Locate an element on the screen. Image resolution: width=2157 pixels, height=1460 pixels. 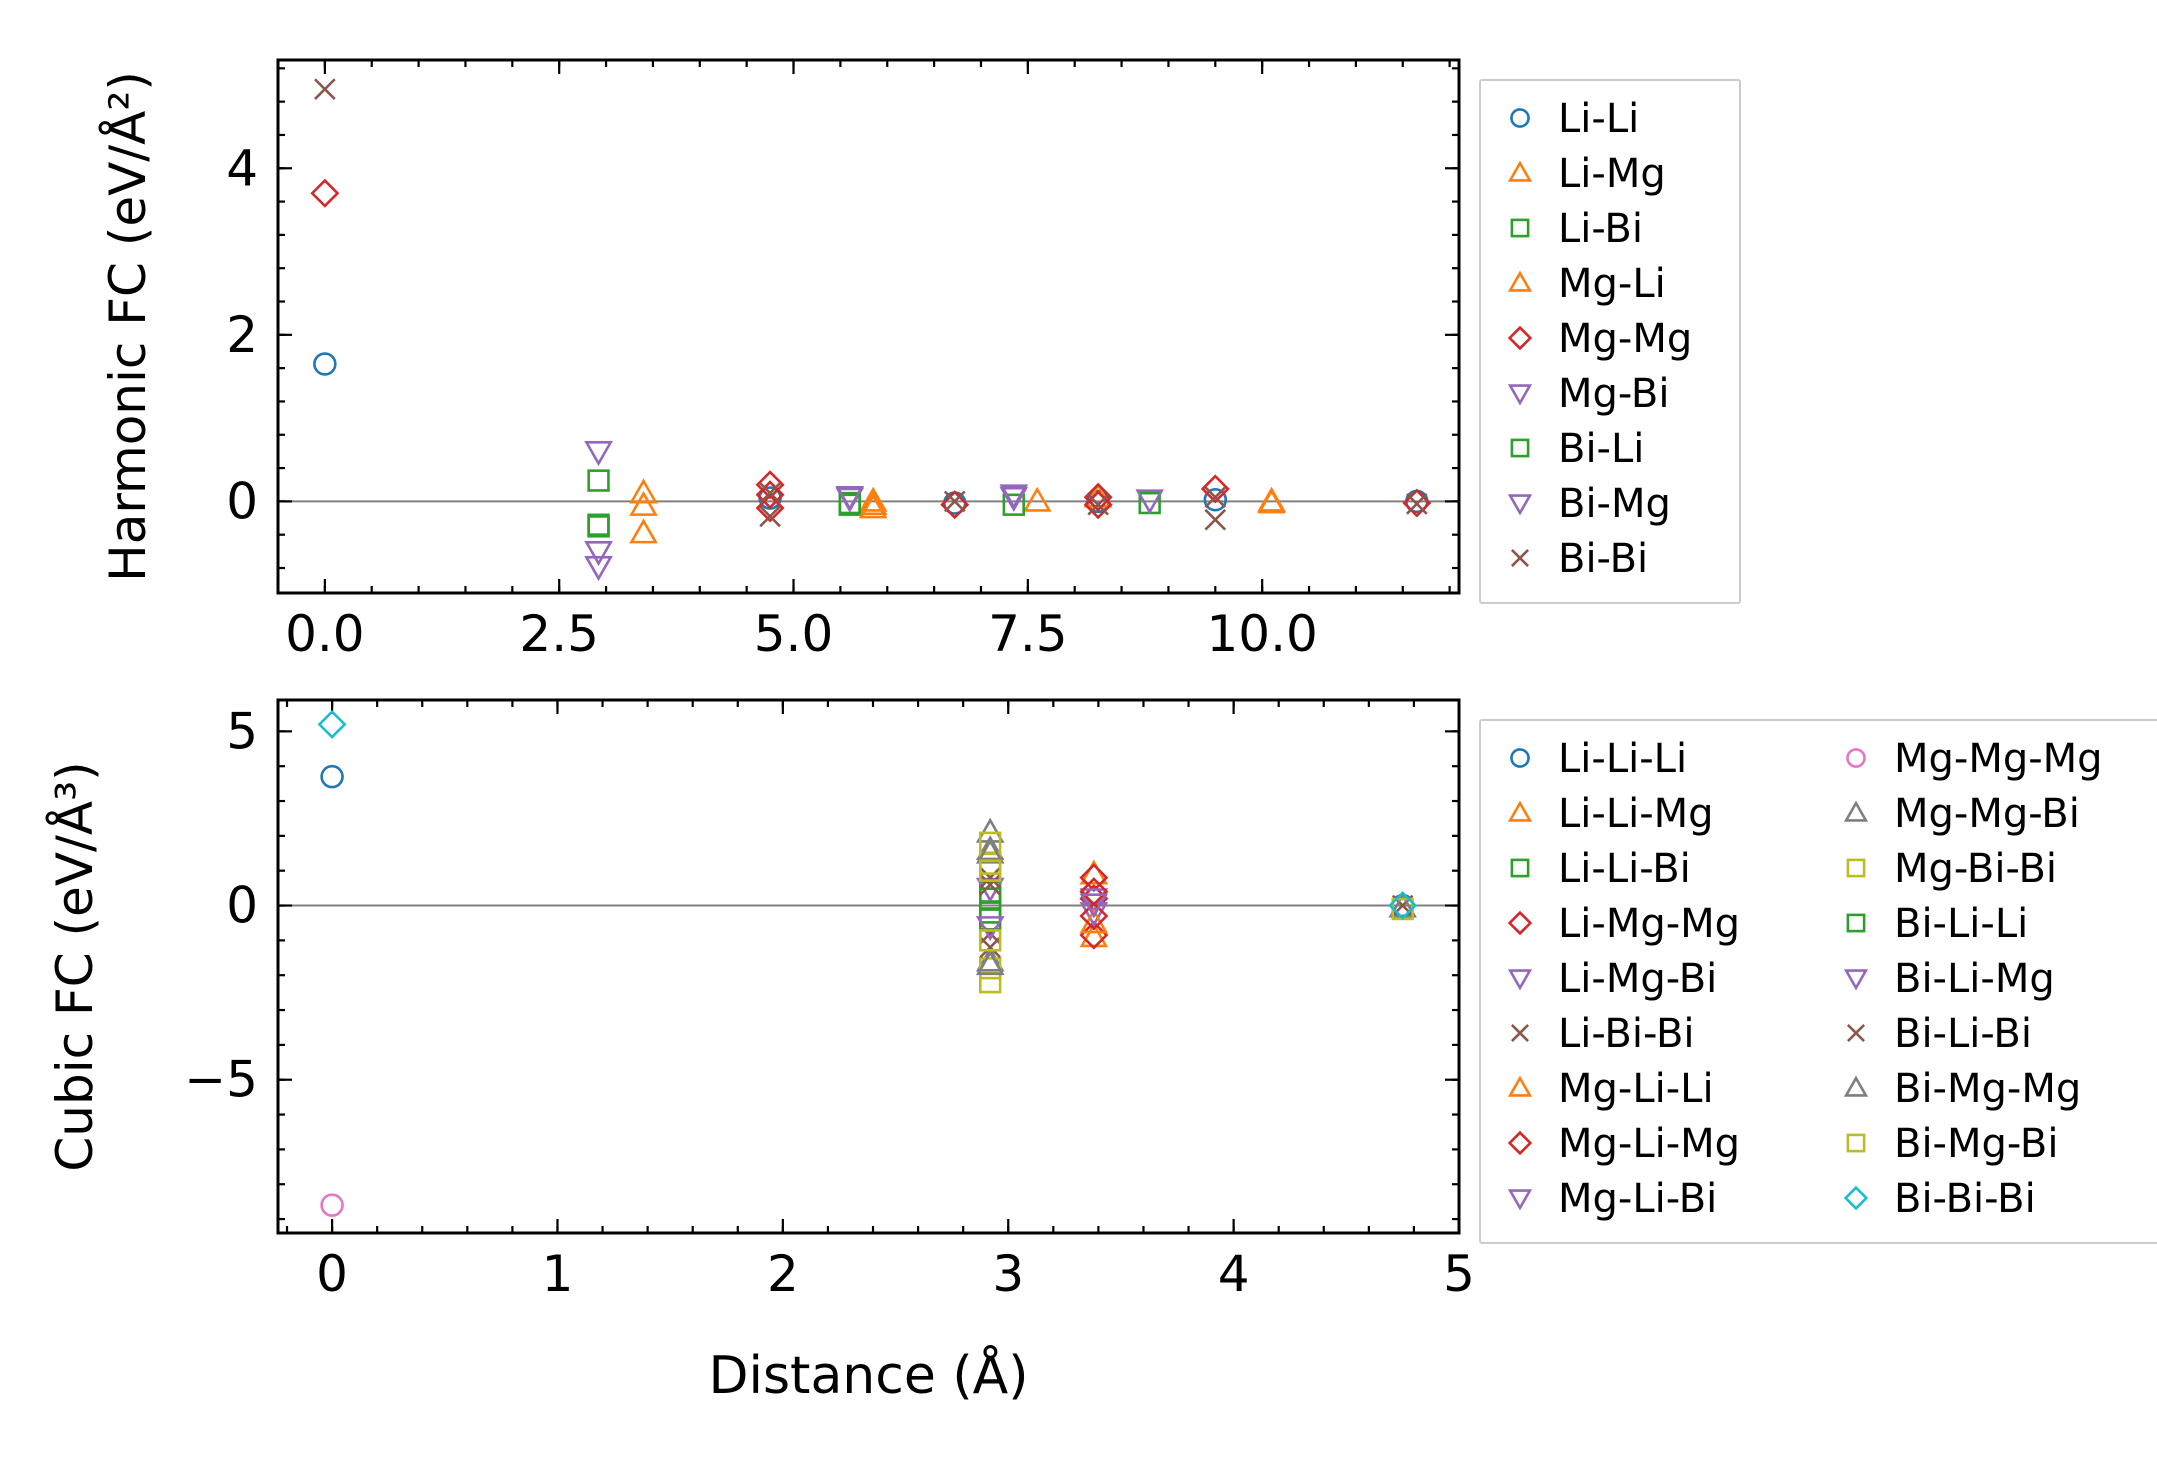
x-tick-label: 5.0 is located at coordinates (794, 634).